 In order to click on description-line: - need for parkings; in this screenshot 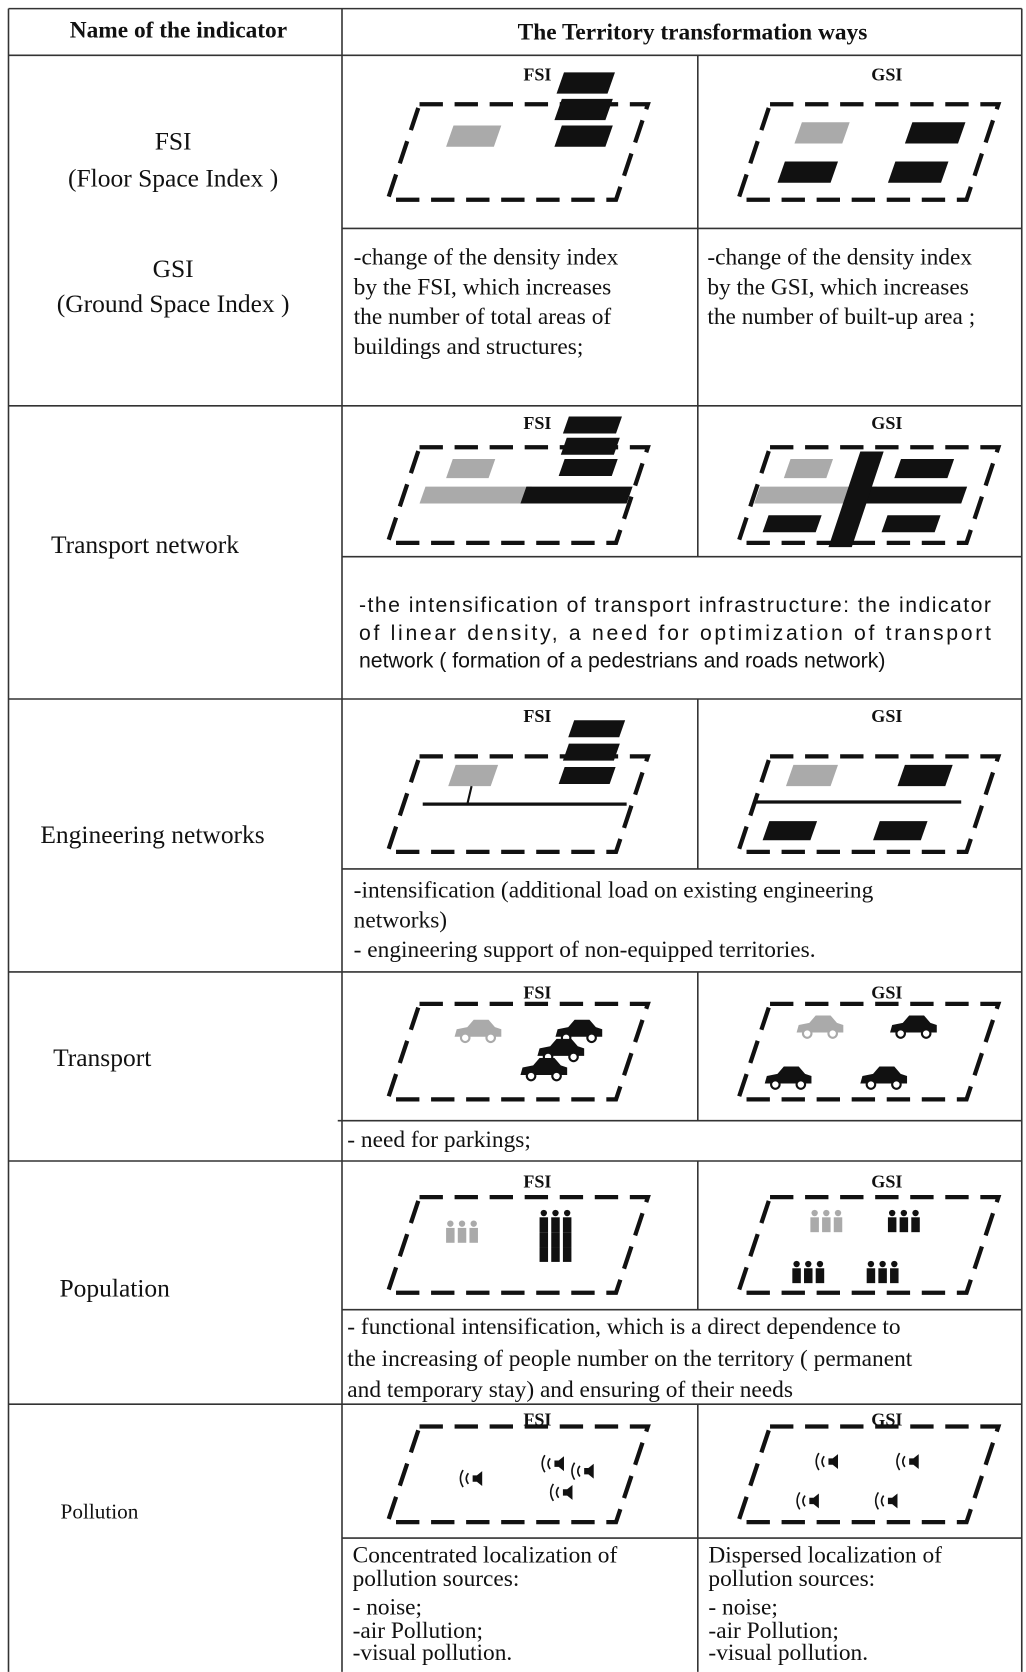, I will do `click(439, 1140)`.